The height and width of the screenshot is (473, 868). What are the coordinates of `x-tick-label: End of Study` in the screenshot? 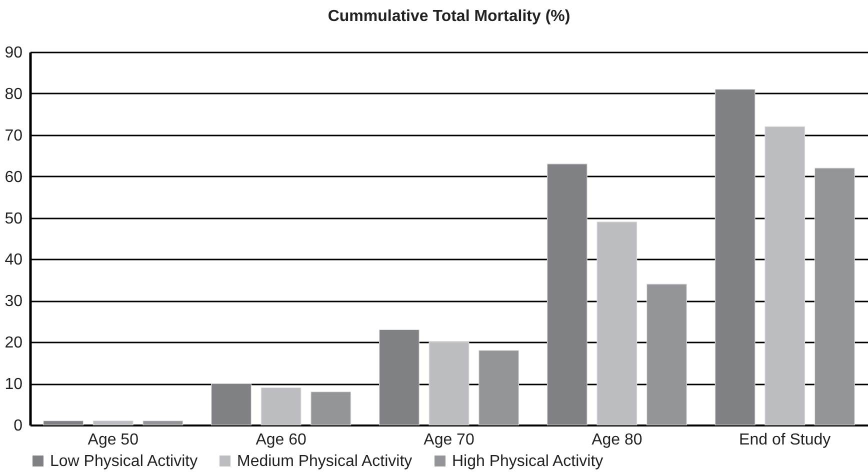 It's located at (785, 440).